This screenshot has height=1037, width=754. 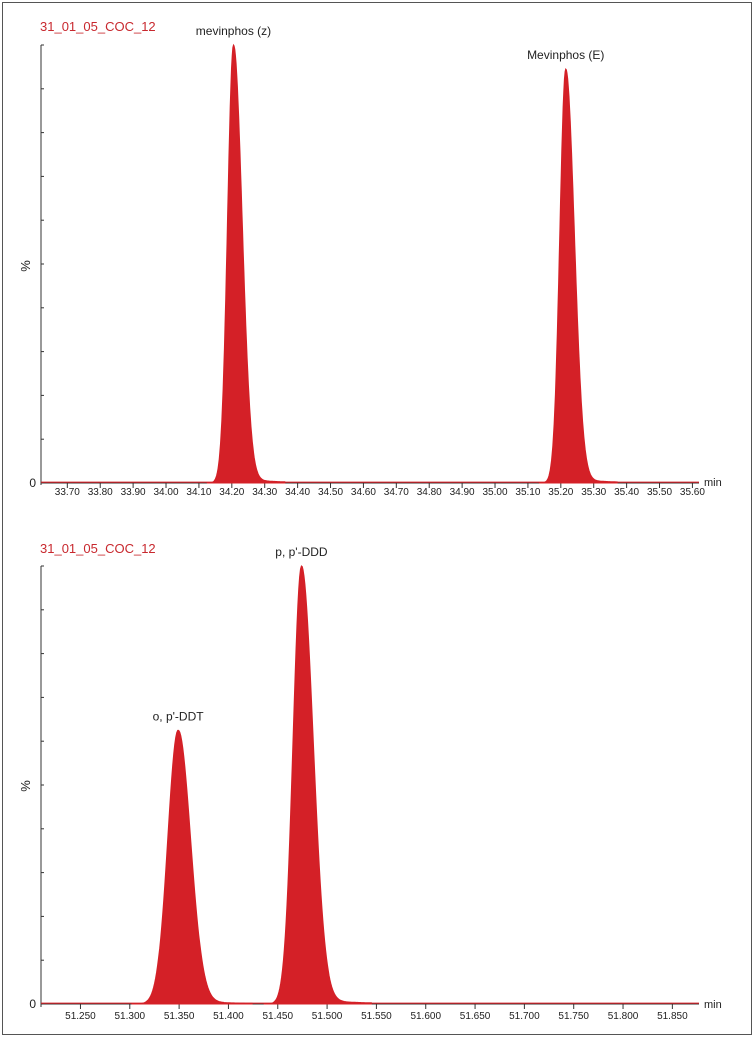 I want to click on x-tick-label: 51.300, so click(x=129, y=1016).